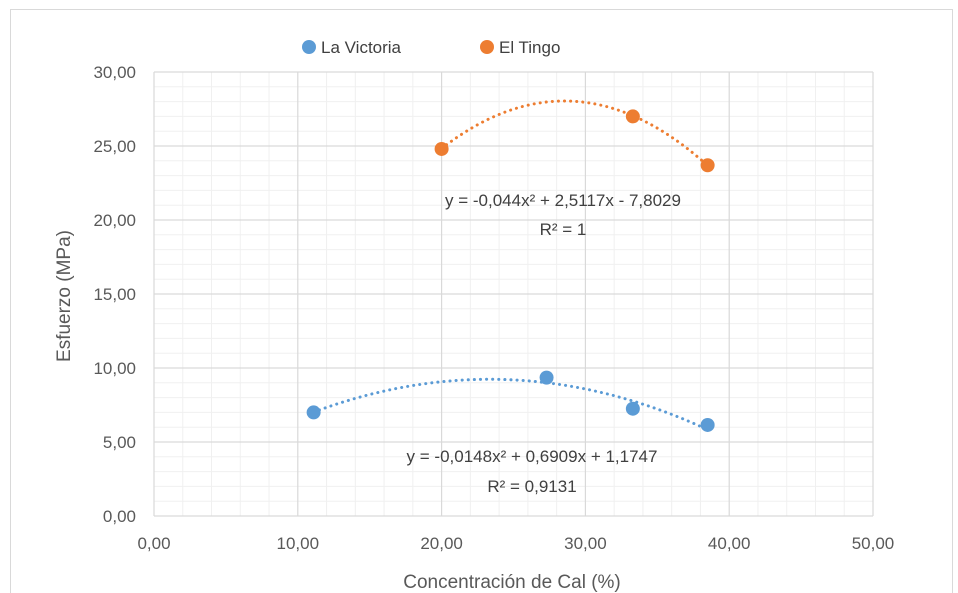 This screenshot has width=958, height=593. I want to click on y-tick-labels: 0,00 5,00 10,00 15,00 20,00 25,00 30,00, so click(114, 294).